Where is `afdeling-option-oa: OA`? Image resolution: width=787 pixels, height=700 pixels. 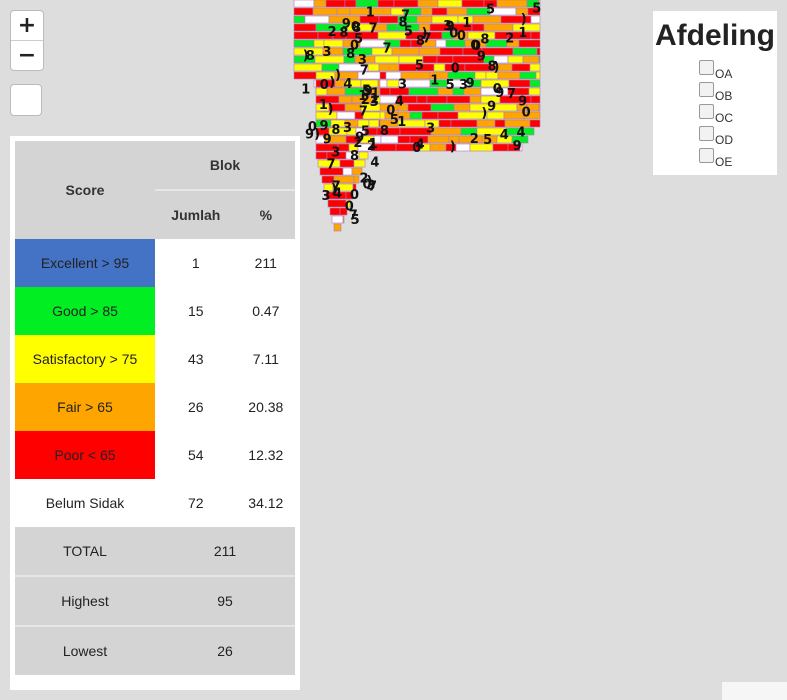
afdeling-option-oa: OA is located at coordinates (738, 70).